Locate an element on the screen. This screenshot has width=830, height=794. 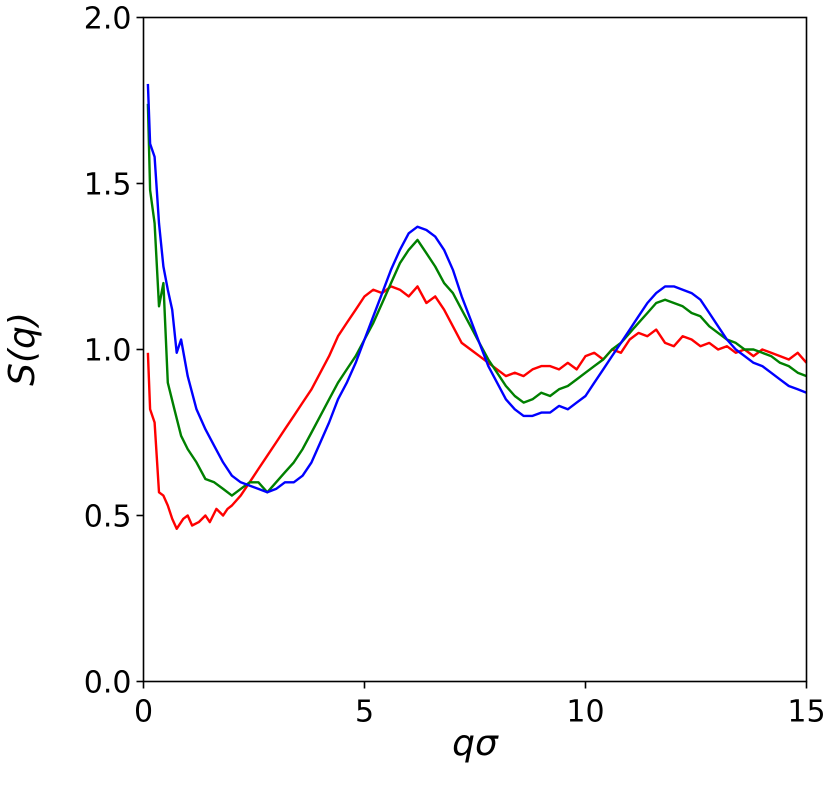
x-tick-label: 5 is located at coordinates (364, 712).